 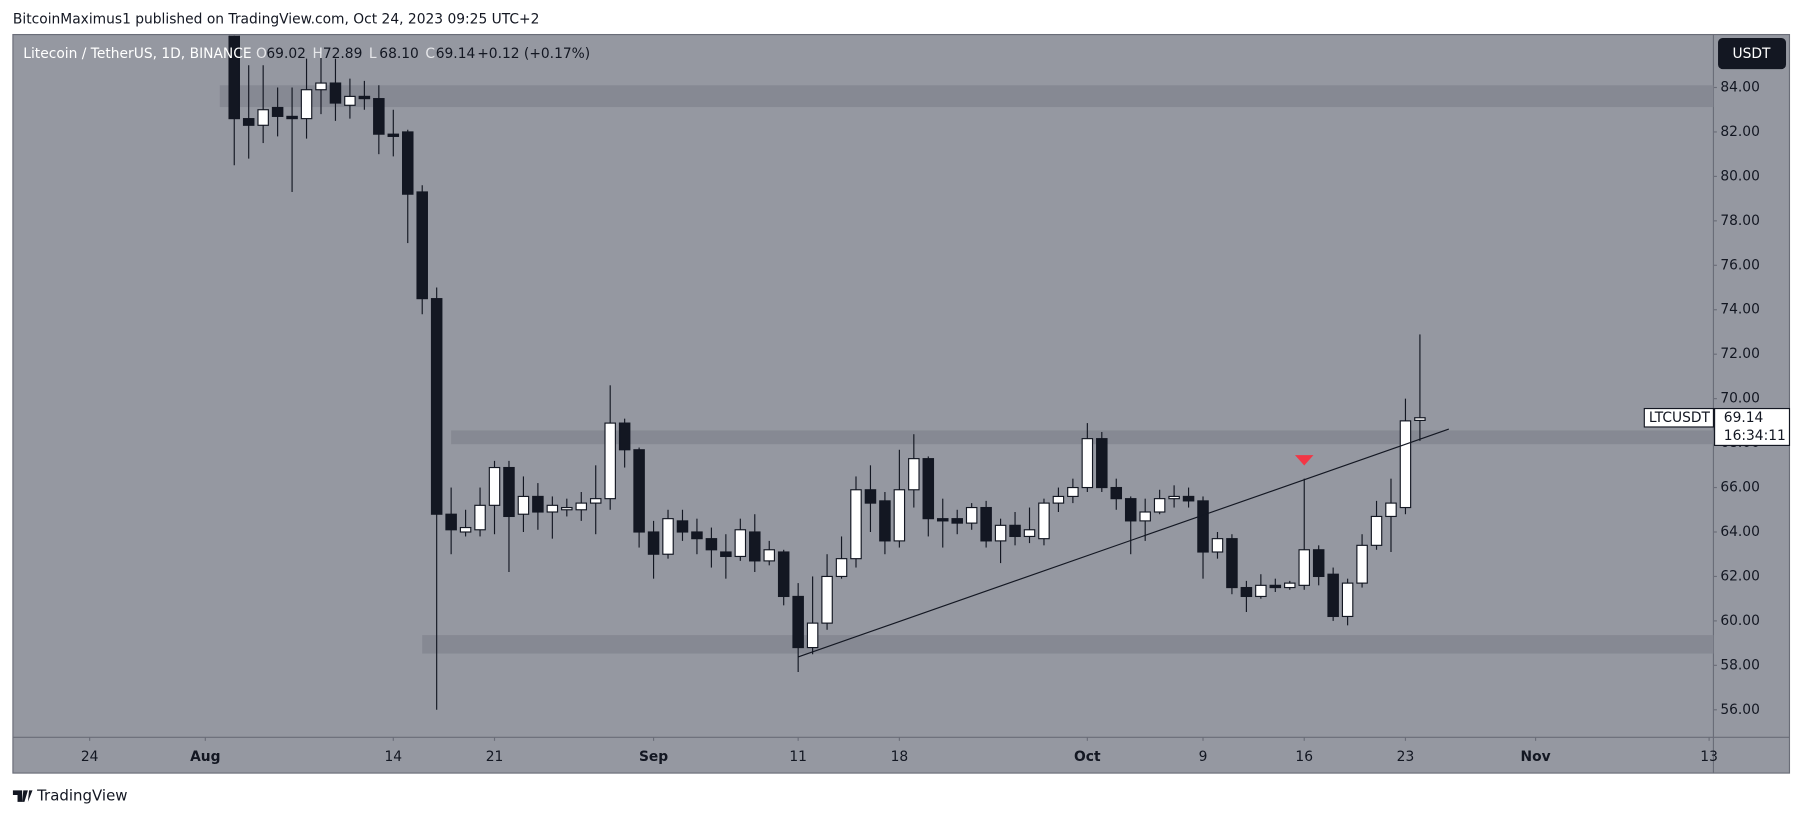 I want to click on ohlc-key: H, so click(x=317, y=54).